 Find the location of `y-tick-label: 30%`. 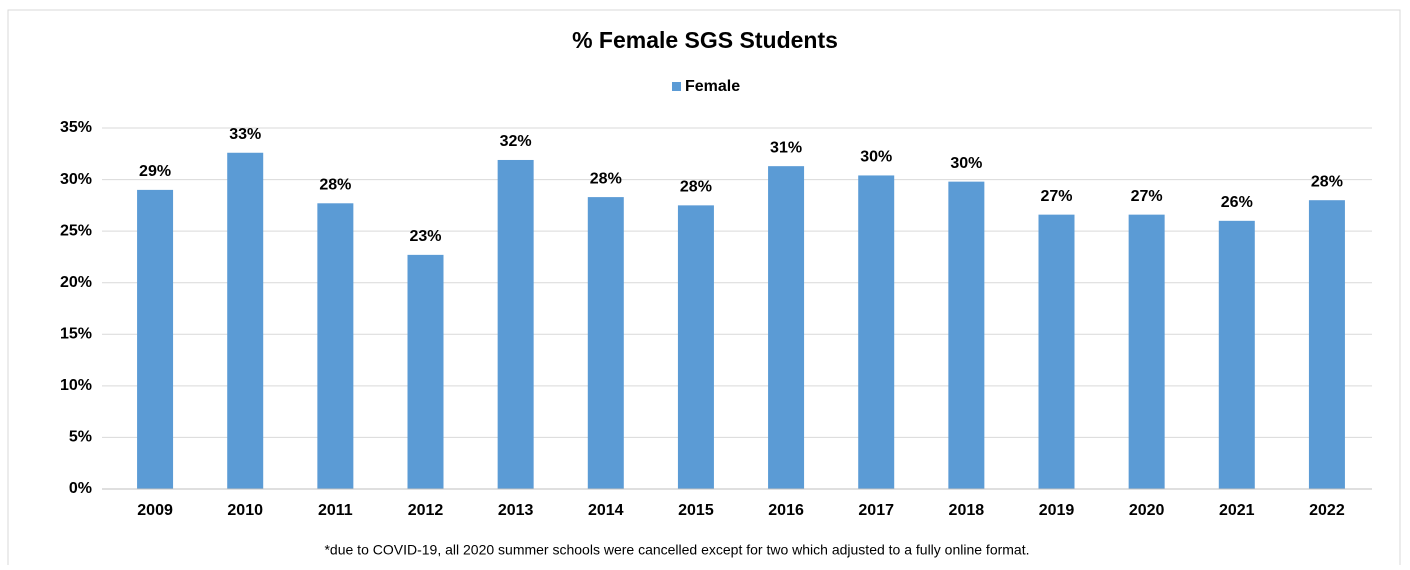

y-tick-label: 30% is located at coordinates (76, 179).